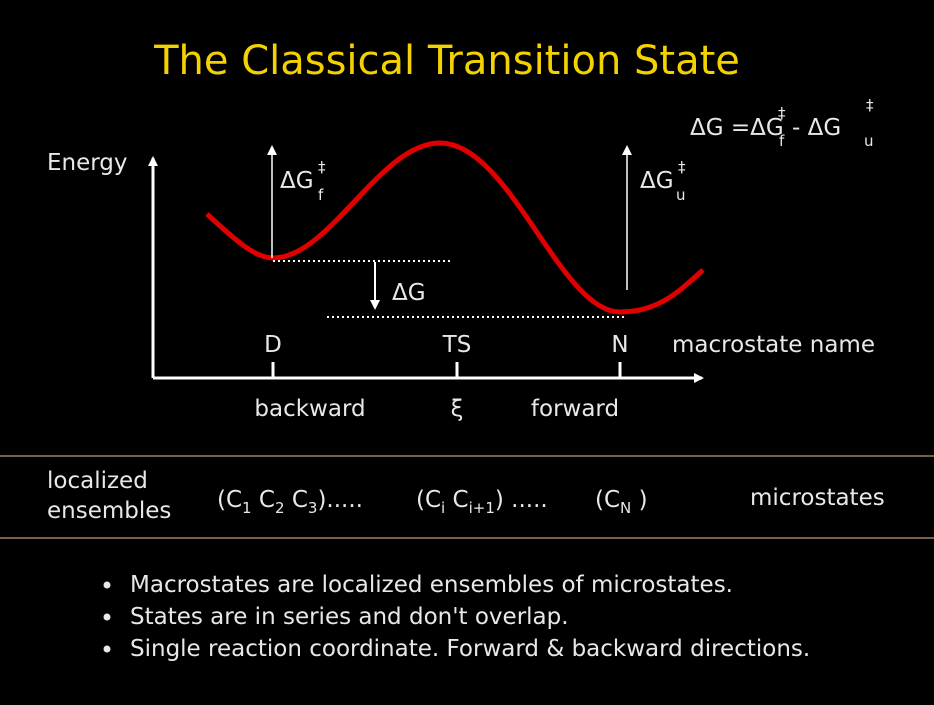 This screenshot has width=934, height=705. I want to click on subscript: i+1, so click(482, 508).